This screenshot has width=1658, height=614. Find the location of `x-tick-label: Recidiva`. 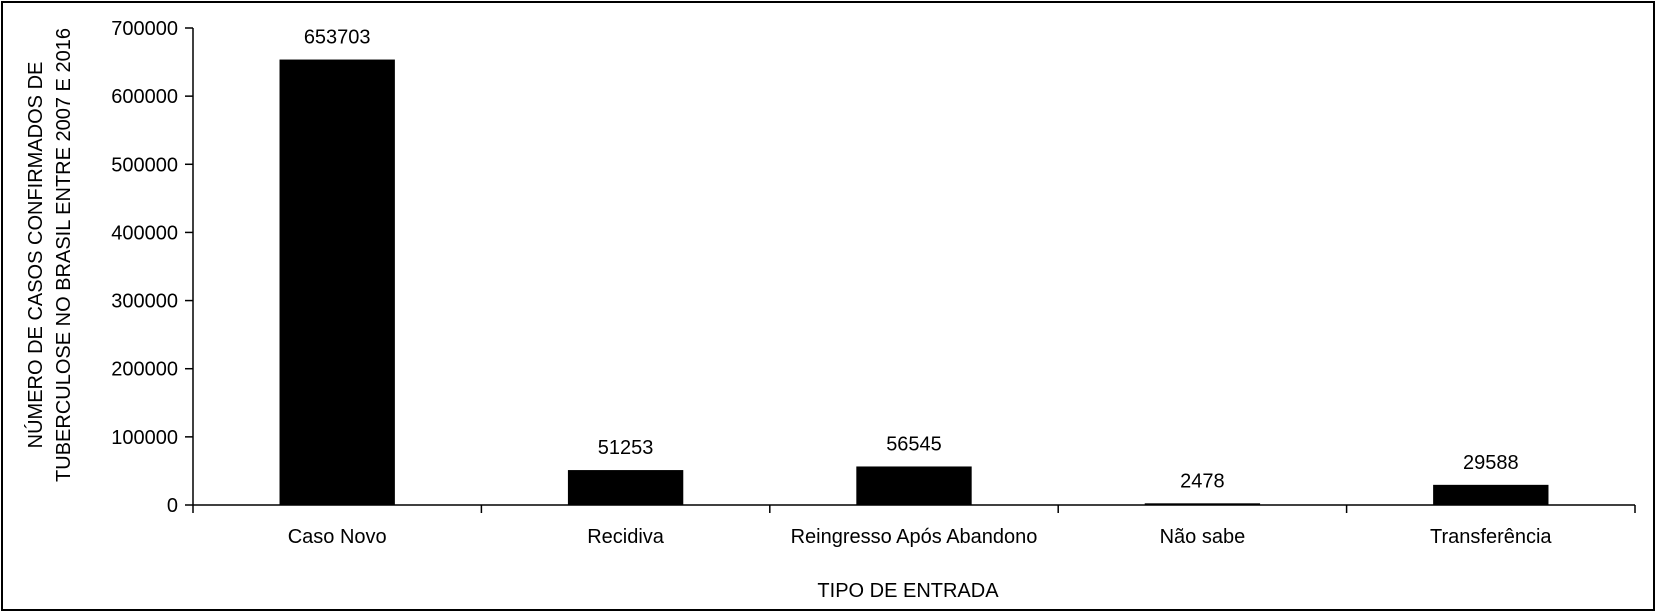

x-tick-label: Recidiva is located at coordinates (626, 537).